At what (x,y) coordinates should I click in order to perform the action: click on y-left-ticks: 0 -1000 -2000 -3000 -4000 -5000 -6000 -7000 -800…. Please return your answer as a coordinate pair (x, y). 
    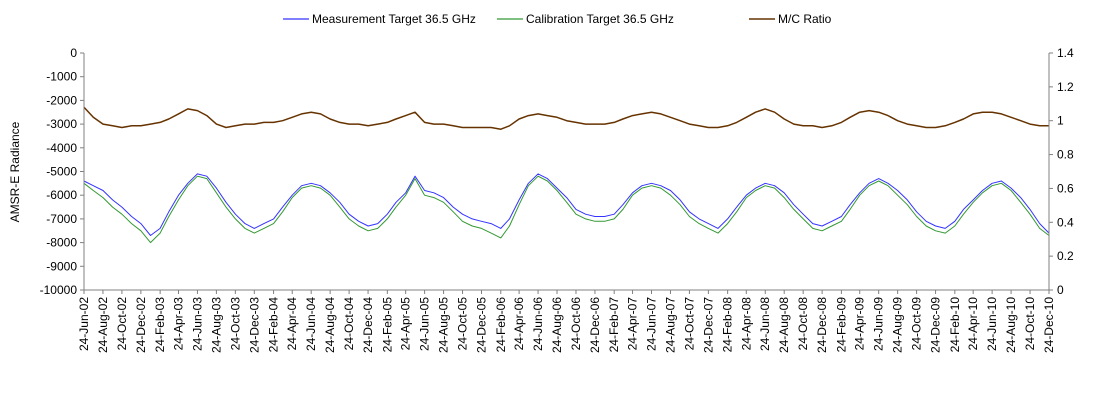
    Looking at the image, I should click on (62, 171).